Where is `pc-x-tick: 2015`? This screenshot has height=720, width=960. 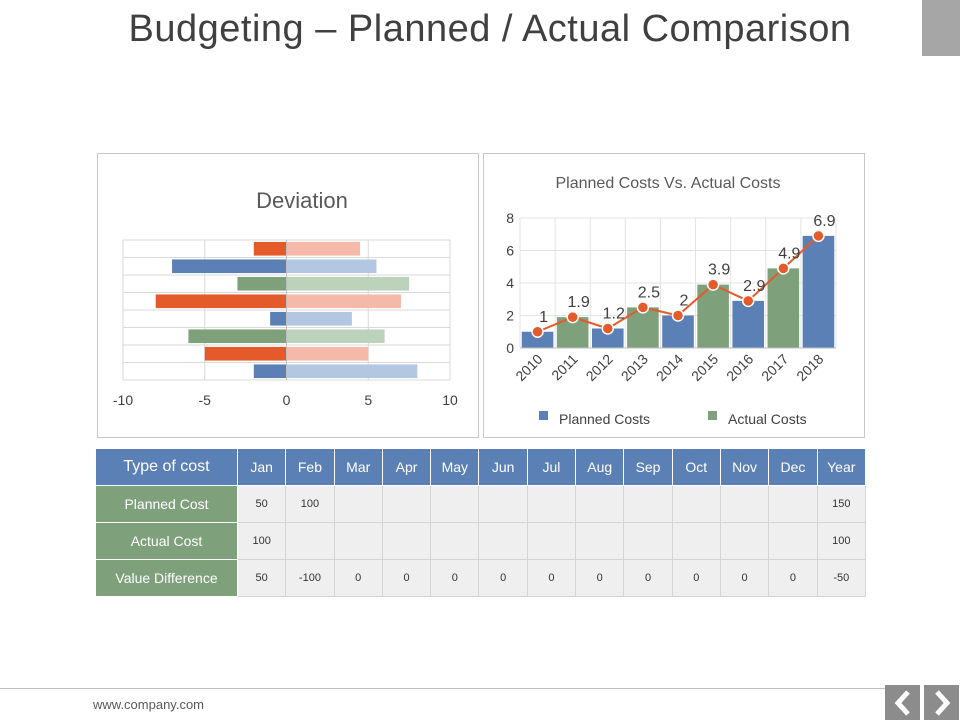 pc-x-tick: 2015 is located at coordinates (704, 367).